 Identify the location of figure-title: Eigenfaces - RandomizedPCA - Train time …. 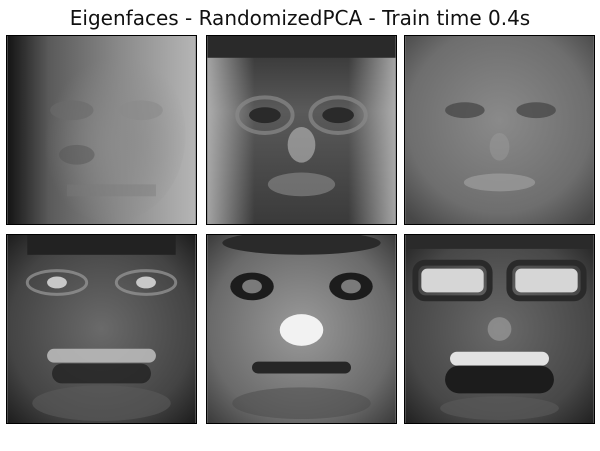
(300, 18).